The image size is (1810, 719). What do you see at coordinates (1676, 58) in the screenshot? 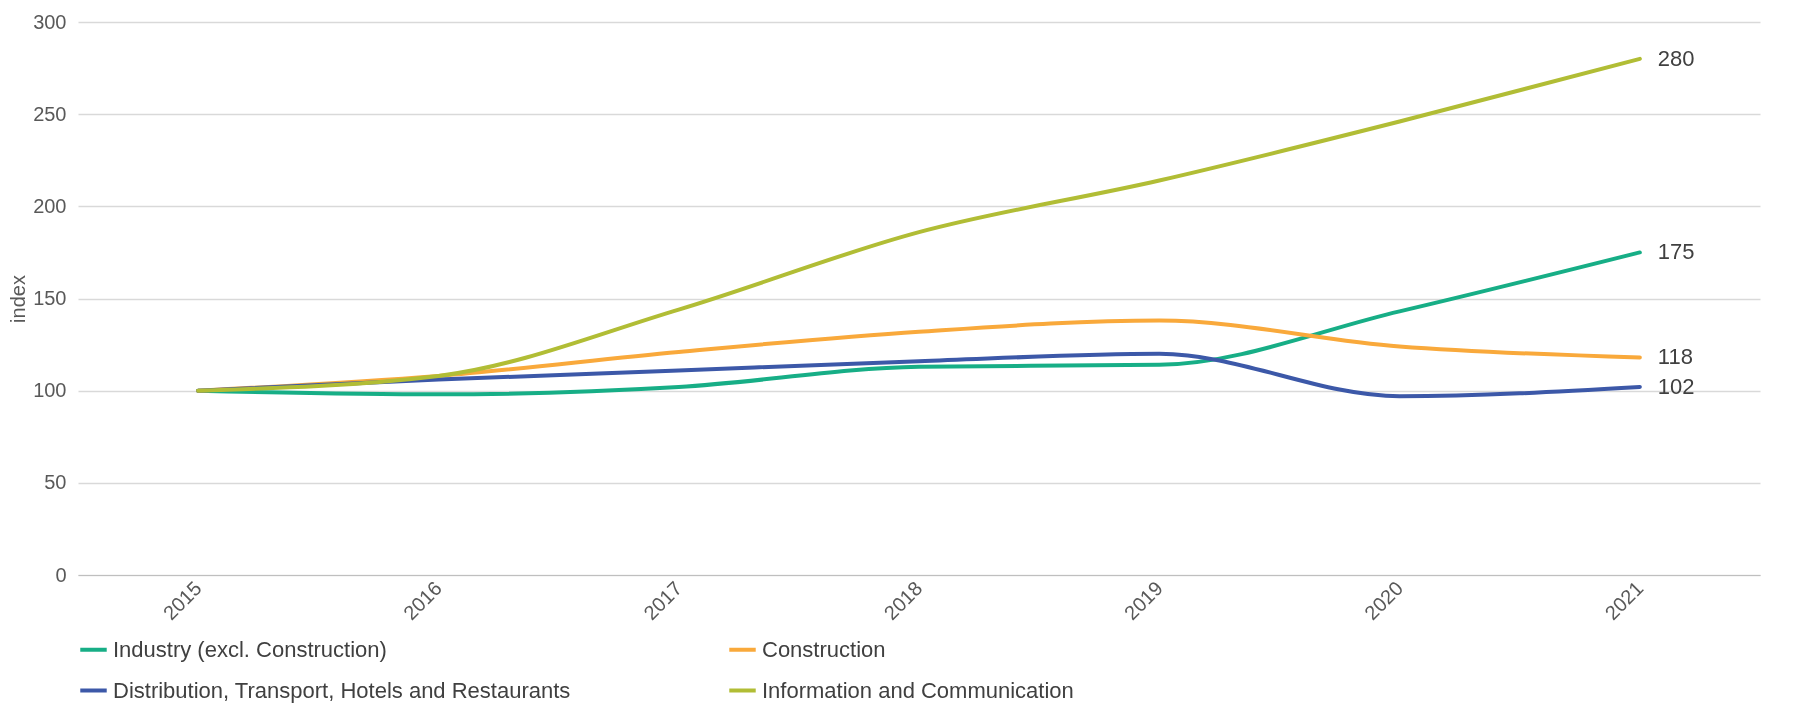
I see `data-label: 280` at bounding box center [1676, 58].